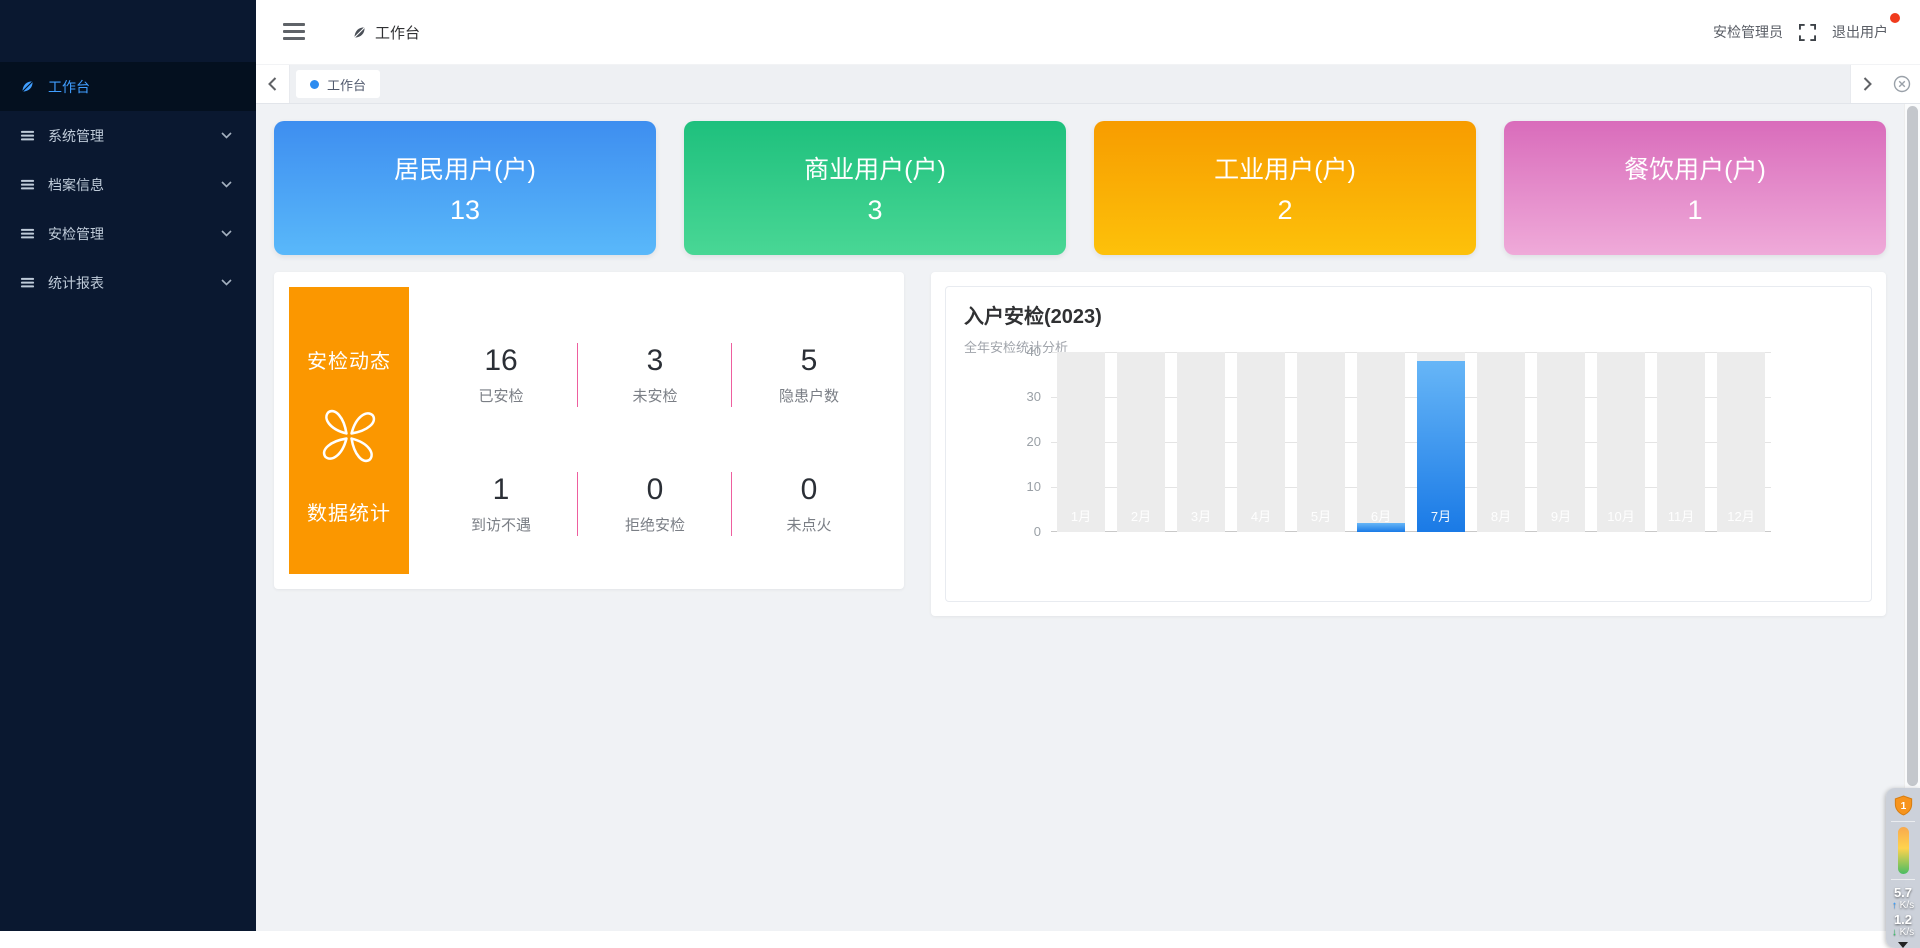 Image resolution: width=1920 pixels, height=948 pixels. Describe the element at coordinates (809, 361) in the screenshot. I see `safety-stat-value: 5` at that location.